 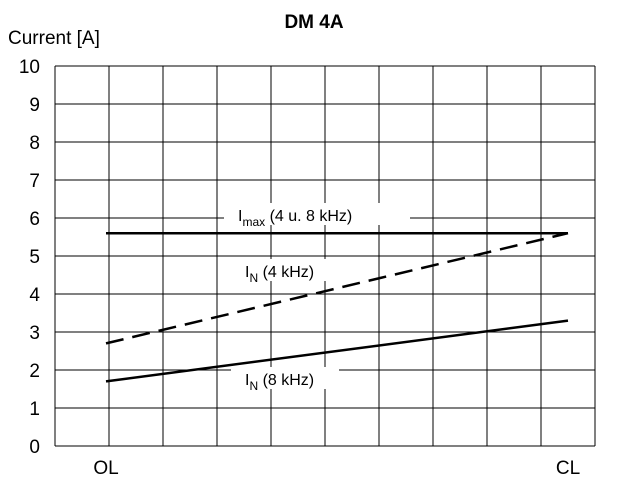 What do you see at coordinates (105, 468) in the screenshot?
I see `x-tick-label: OL` at bounding box center [105, 468].